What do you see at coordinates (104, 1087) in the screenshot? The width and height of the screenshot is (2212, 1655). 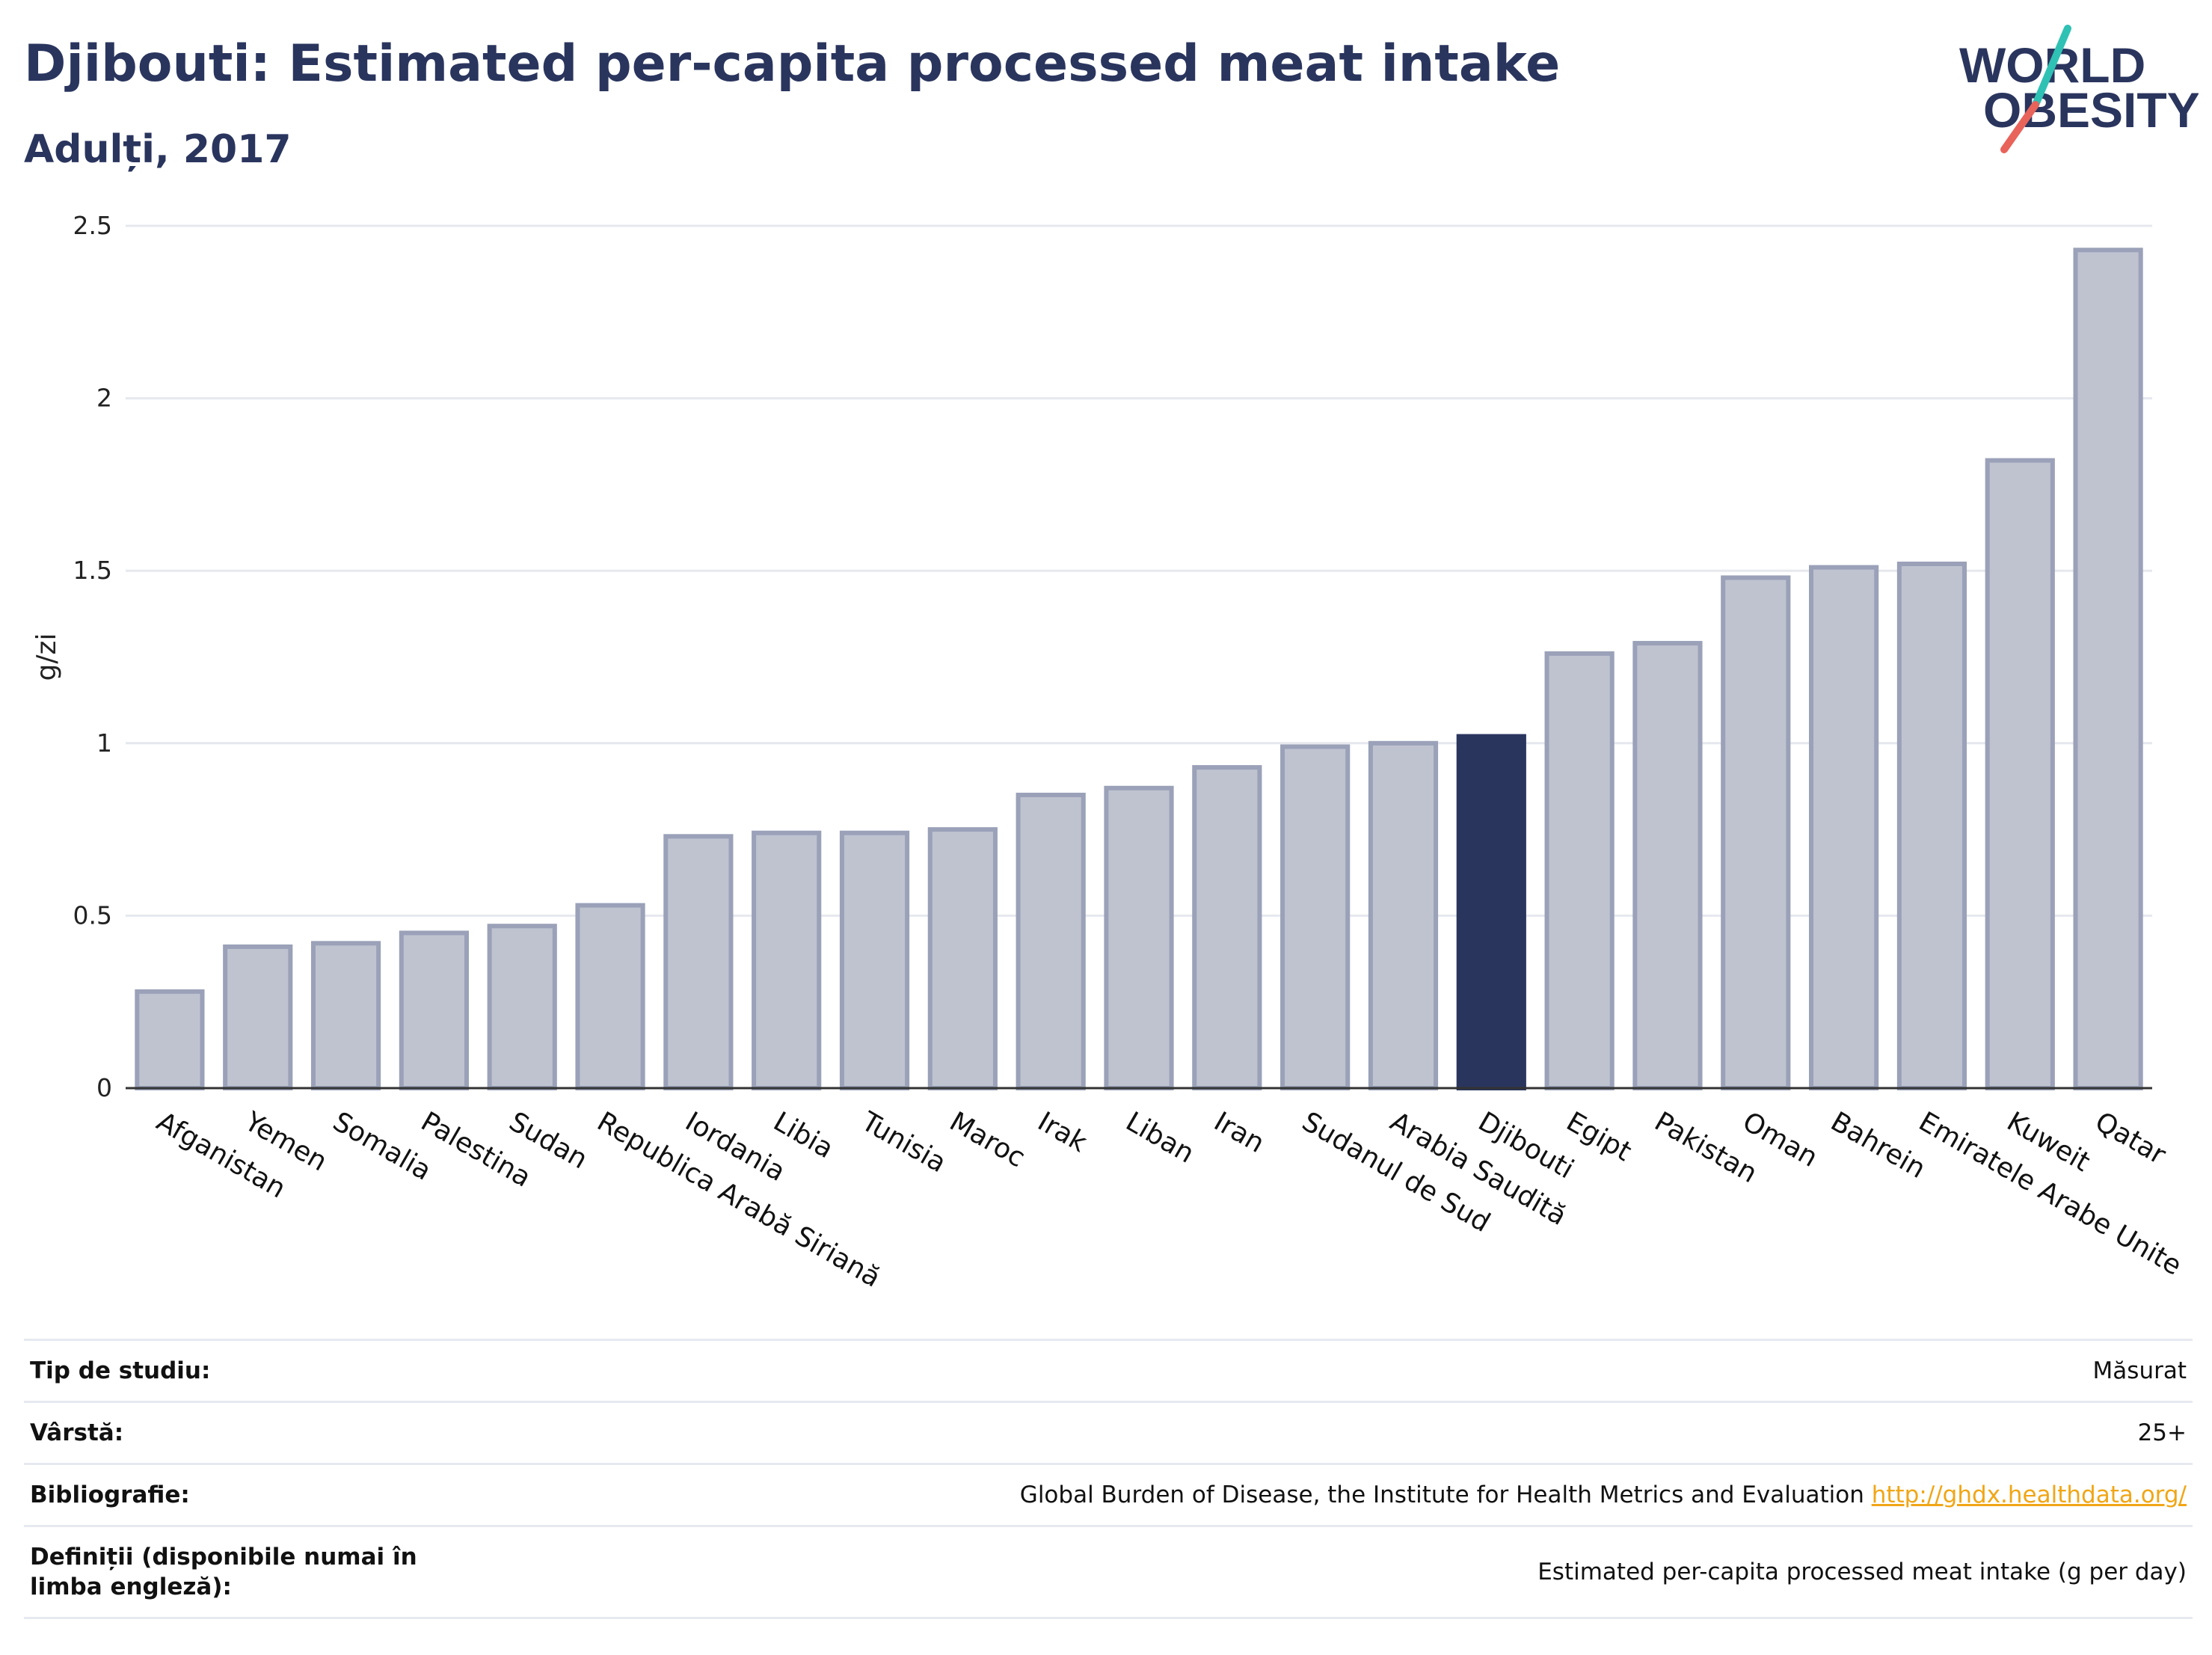 I see `y-tick-label: 0` at bounding box center [104, 1087].